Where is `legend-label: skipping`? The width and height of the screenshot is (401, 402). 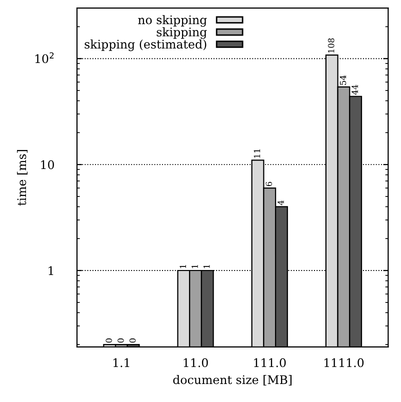 legend-label: skipping is located at coordinates (181, 33).